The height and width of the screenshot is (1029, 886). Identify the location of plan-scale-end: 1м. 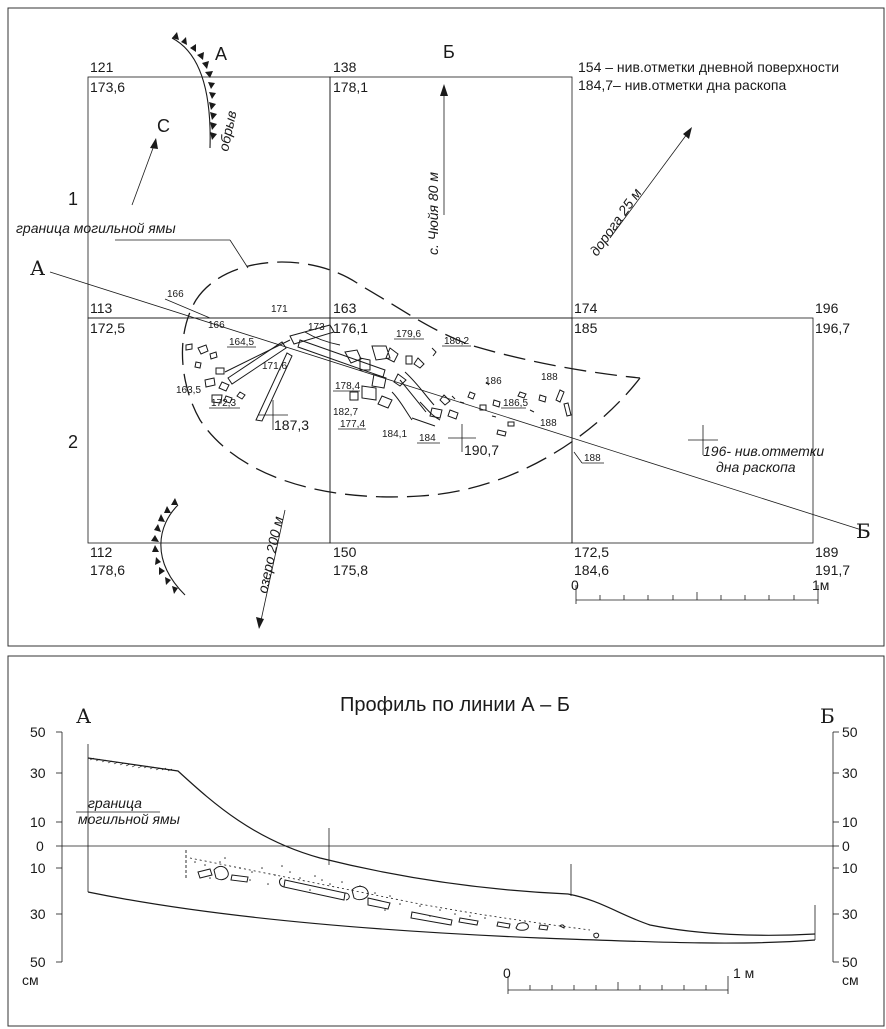
(820, 585).